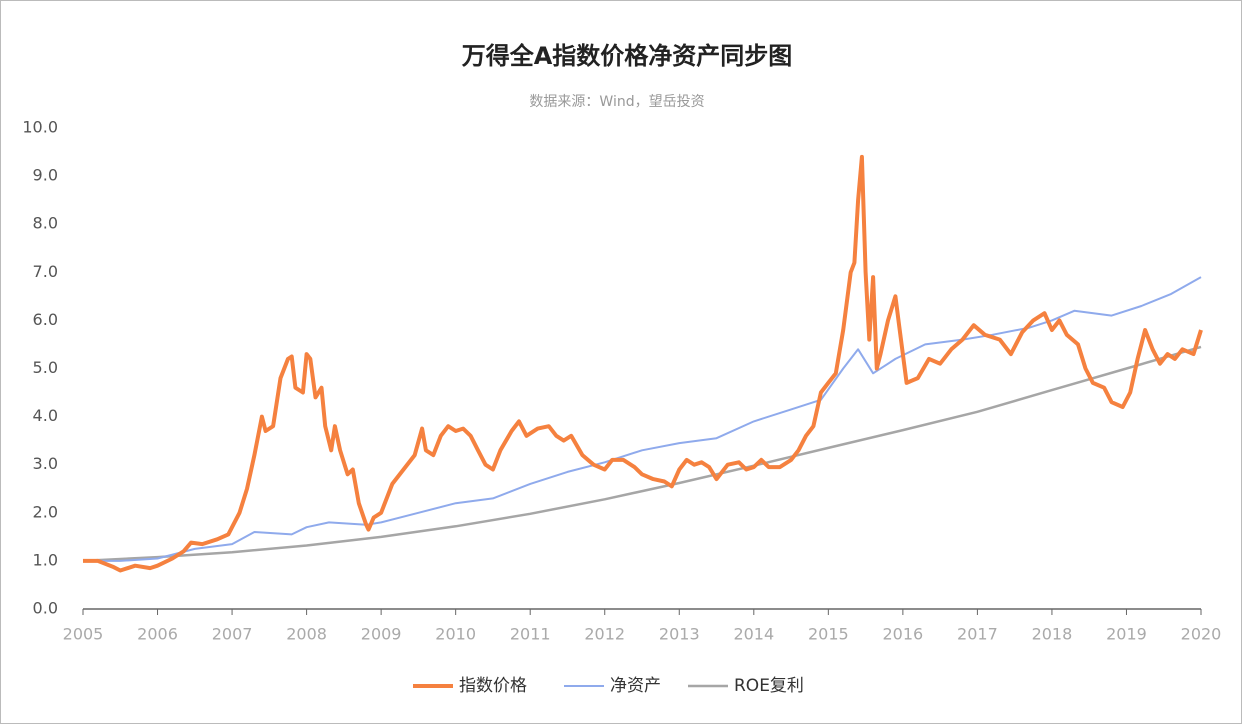  Describe the element at coordinates (769, 686) in the screenshot. I see `legend-label: ROE复利` at that location.